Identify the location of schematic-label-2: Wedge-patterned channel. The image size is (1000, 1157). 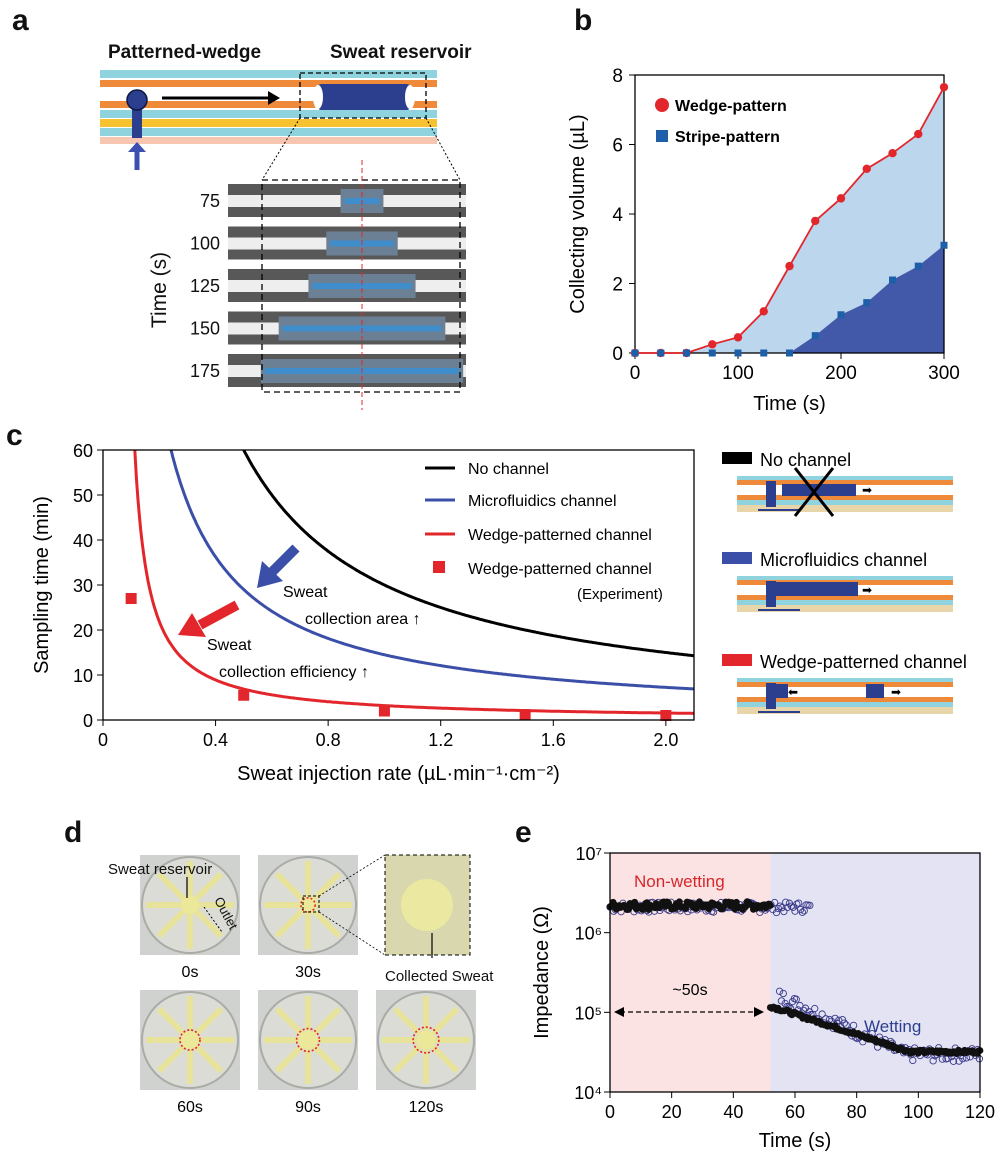
(863, 662).